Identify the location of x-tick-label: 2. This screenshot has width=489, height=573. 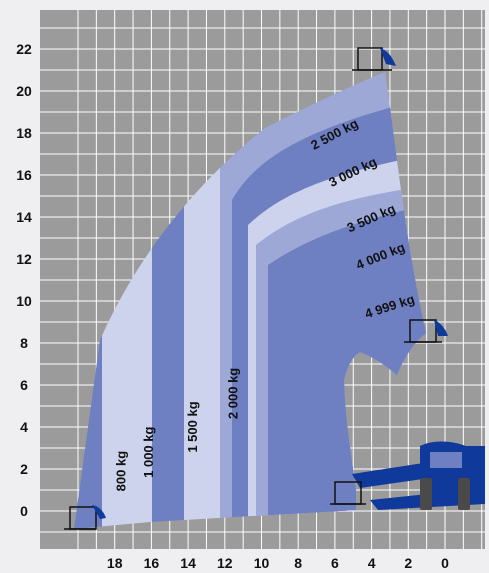
(408, 563).